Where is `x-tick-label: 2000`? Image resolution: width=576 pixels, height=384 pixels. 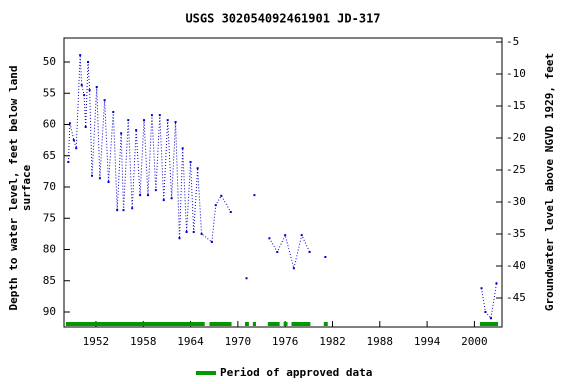 x-tick-label: 2000 is located at coordinates (474, 341).